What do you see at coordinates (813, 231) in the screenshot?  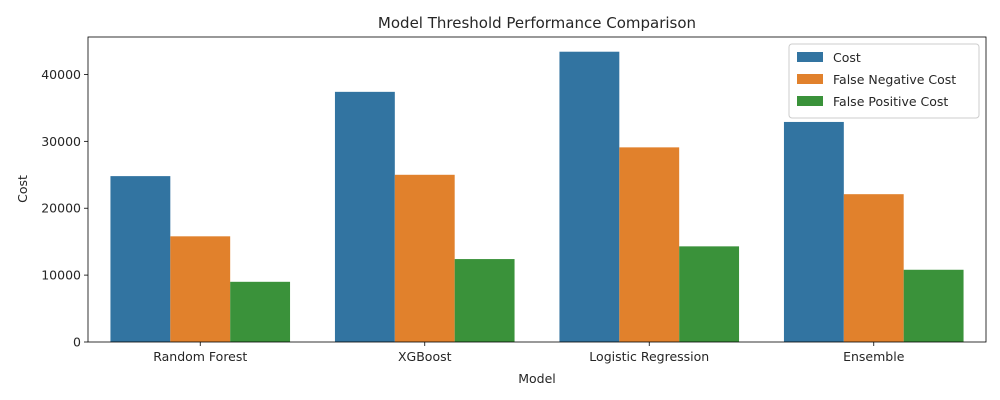 I see `bar-ensemble-cost` at bounding box center [813, 231].